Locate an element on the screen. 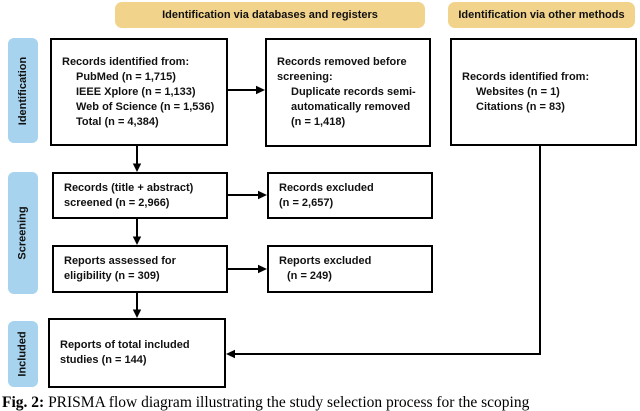 This screenshot has height=411, width=640. arrow-identified-to-screened is located at coordinates (137, 159).